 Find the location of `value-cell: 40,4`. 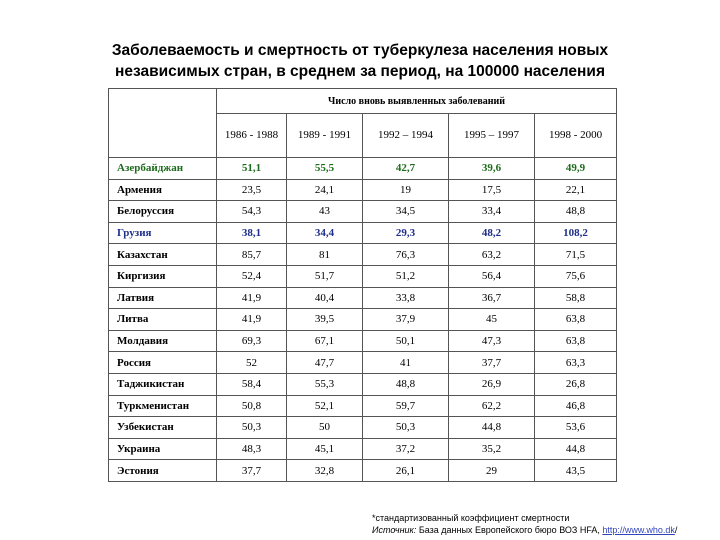

value-cell: 40,4 is located at coordinates (324, 298).